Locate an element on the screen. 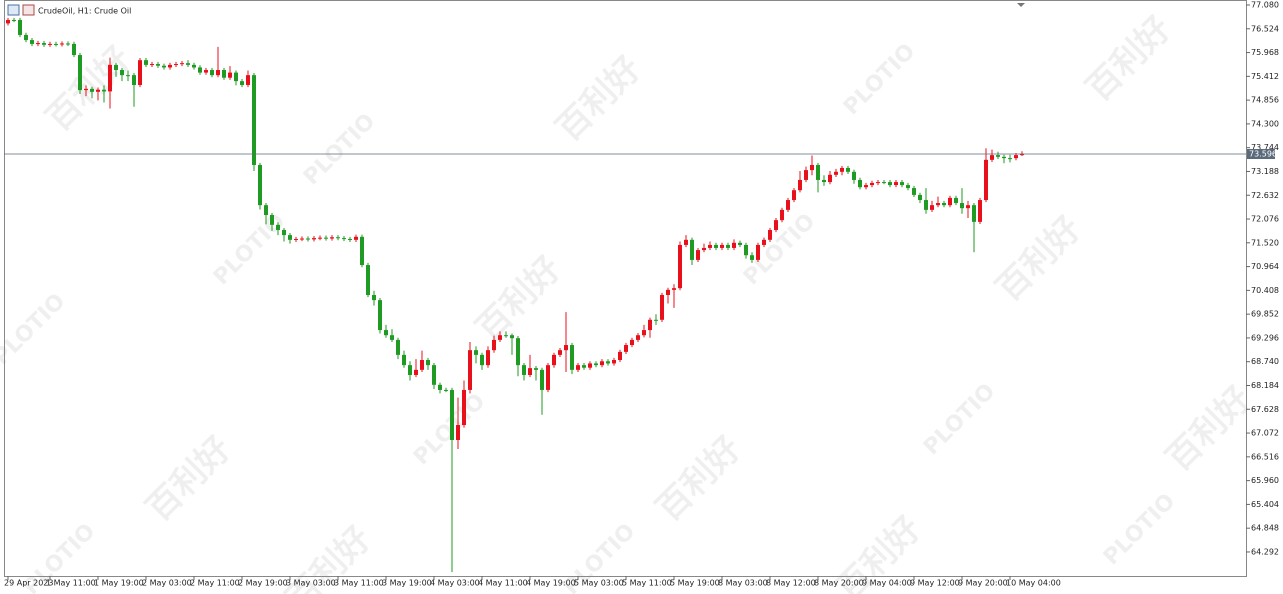 This screenshot has height=594, width=1283. watermark-text: 百利好 is located at coordinates (189, 479).